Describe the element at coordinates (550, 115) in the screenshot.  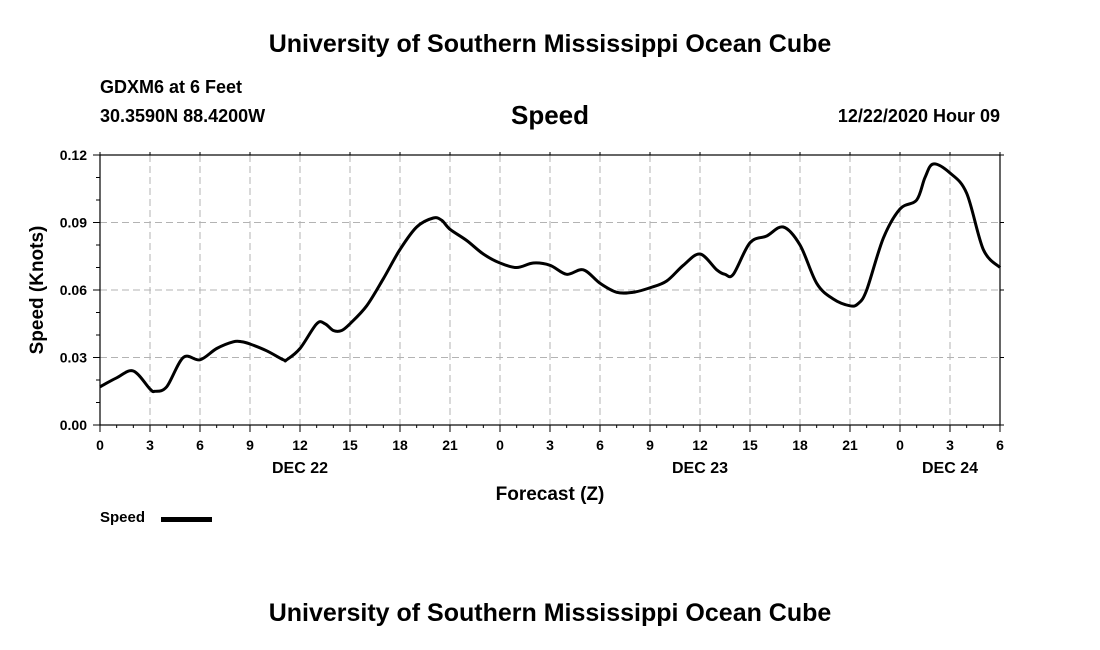
I see `chart-title: Speed` at that location.